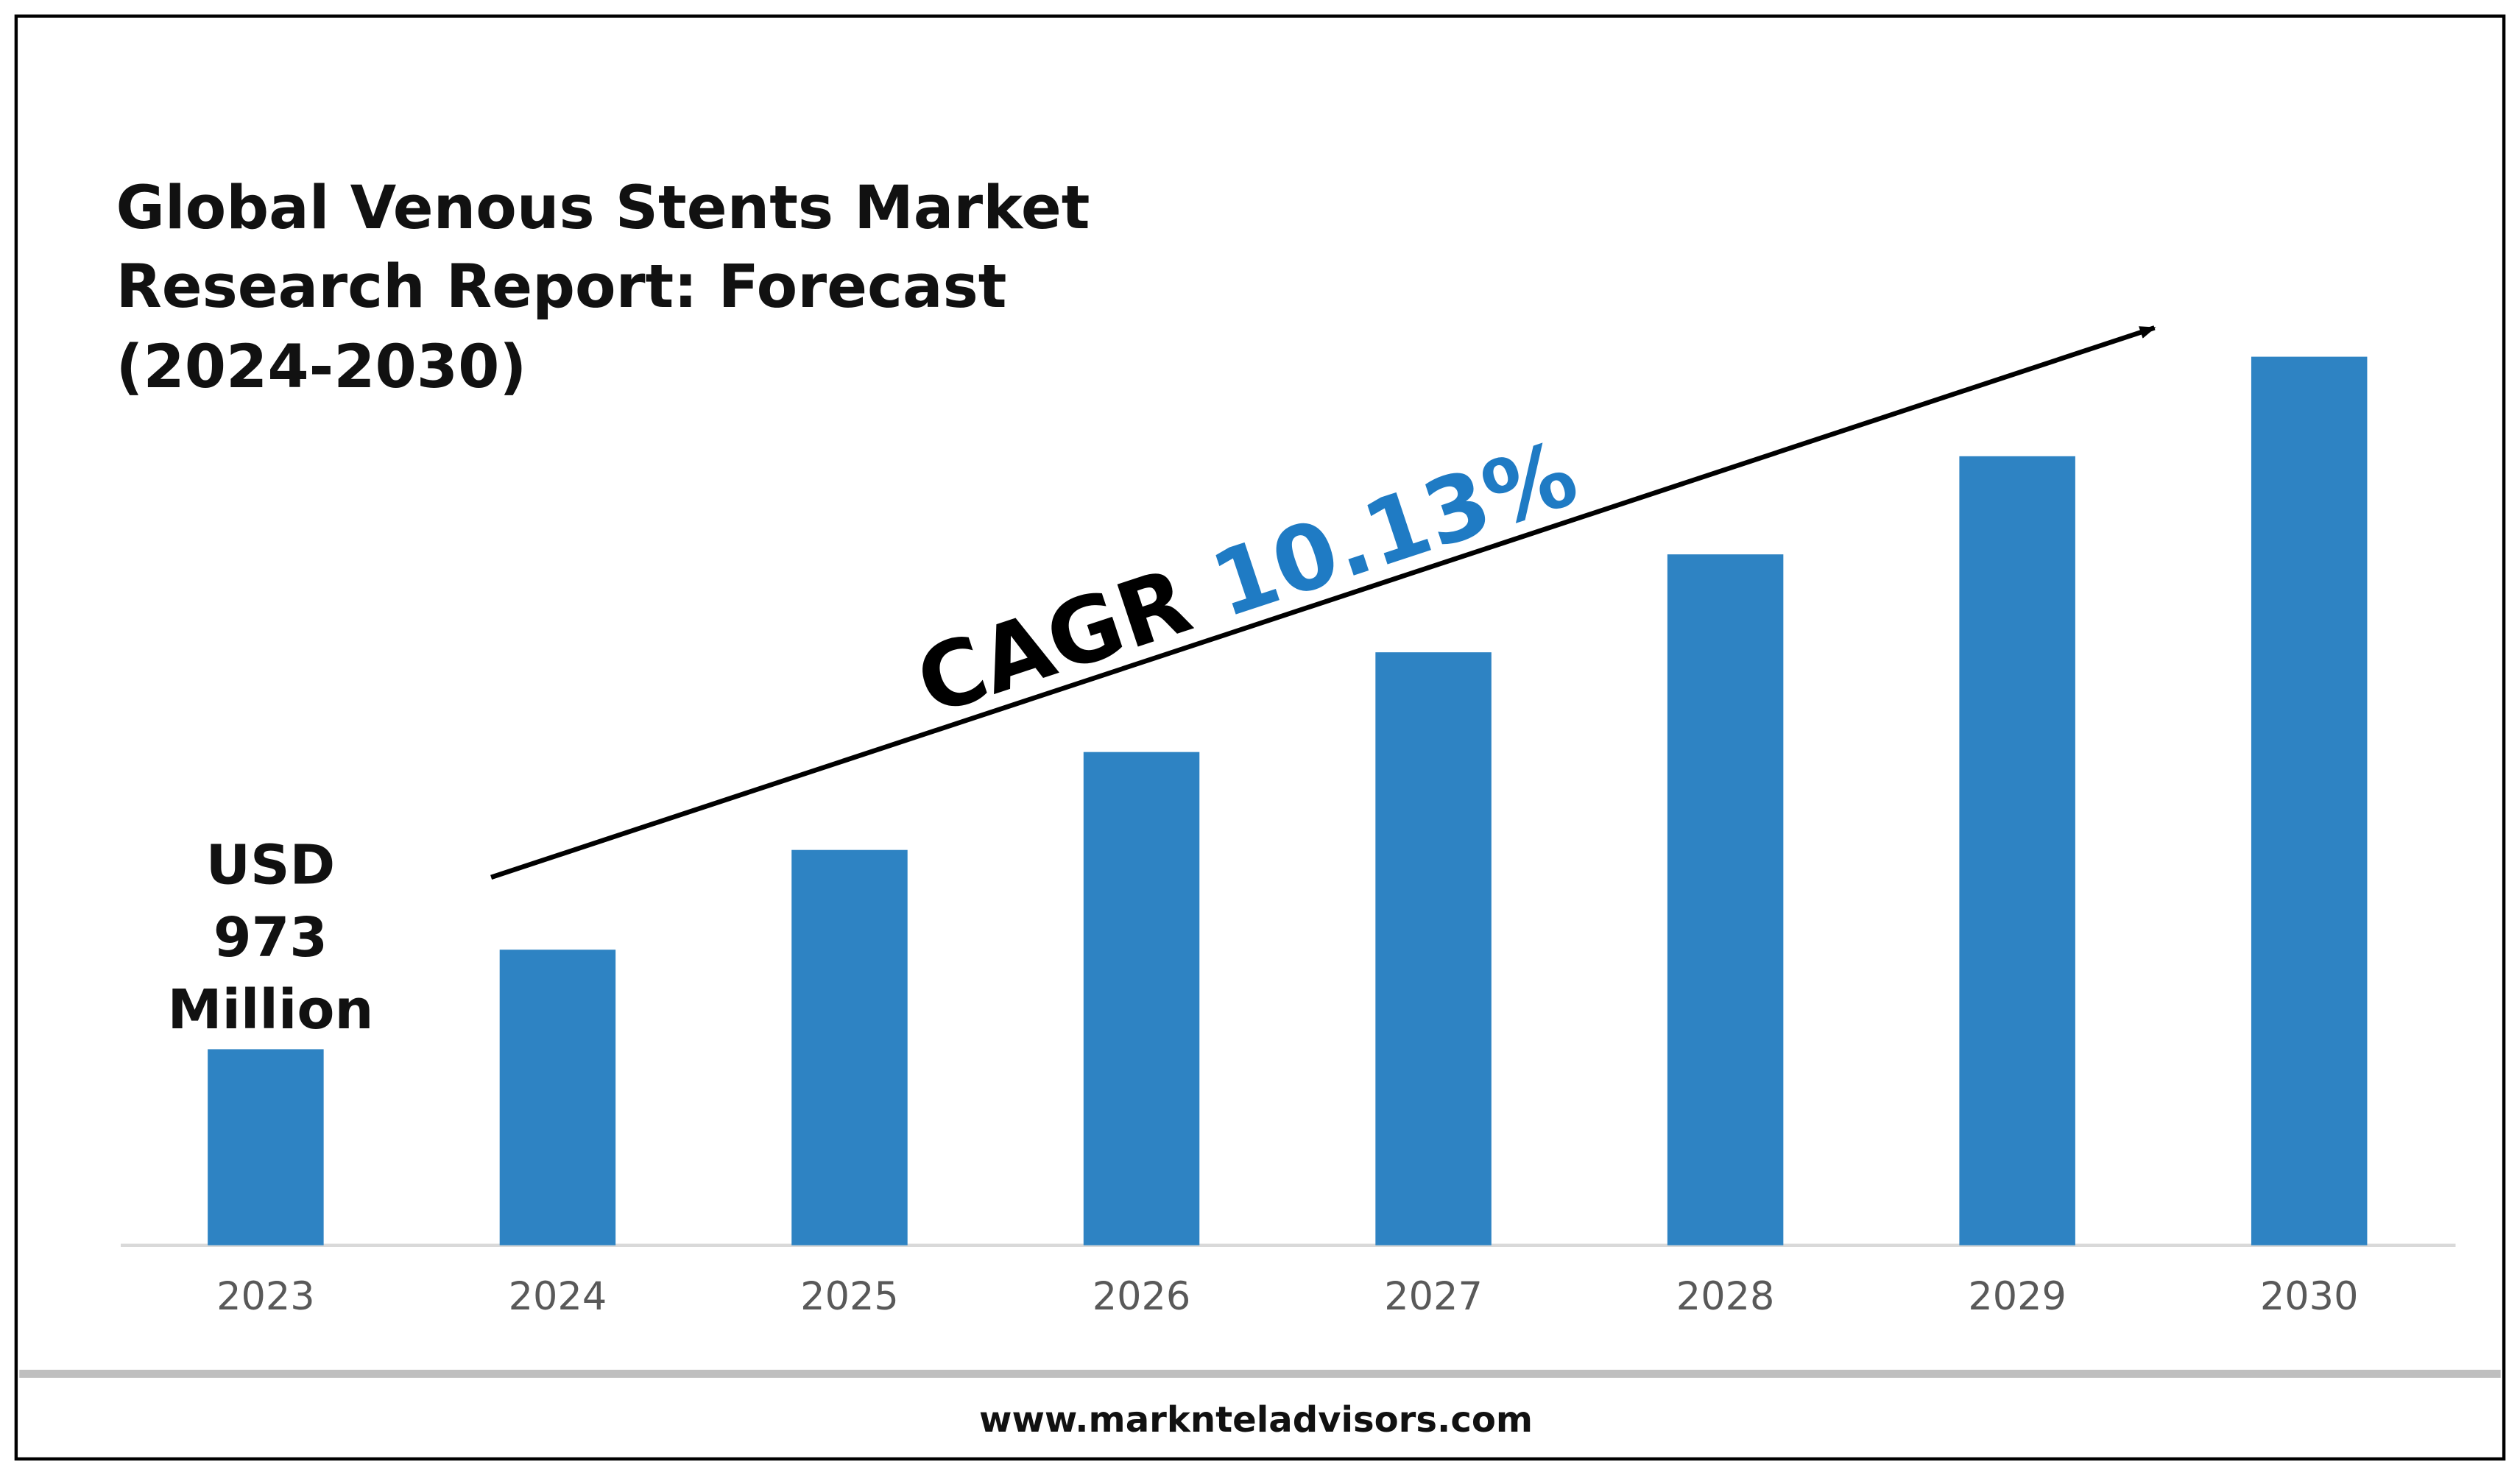 This screenshot has width=2520, height=1467. Describe the element at coordinates (2017, 1297) in the screenshot. I see `x-tick-label: 2029` at that location.